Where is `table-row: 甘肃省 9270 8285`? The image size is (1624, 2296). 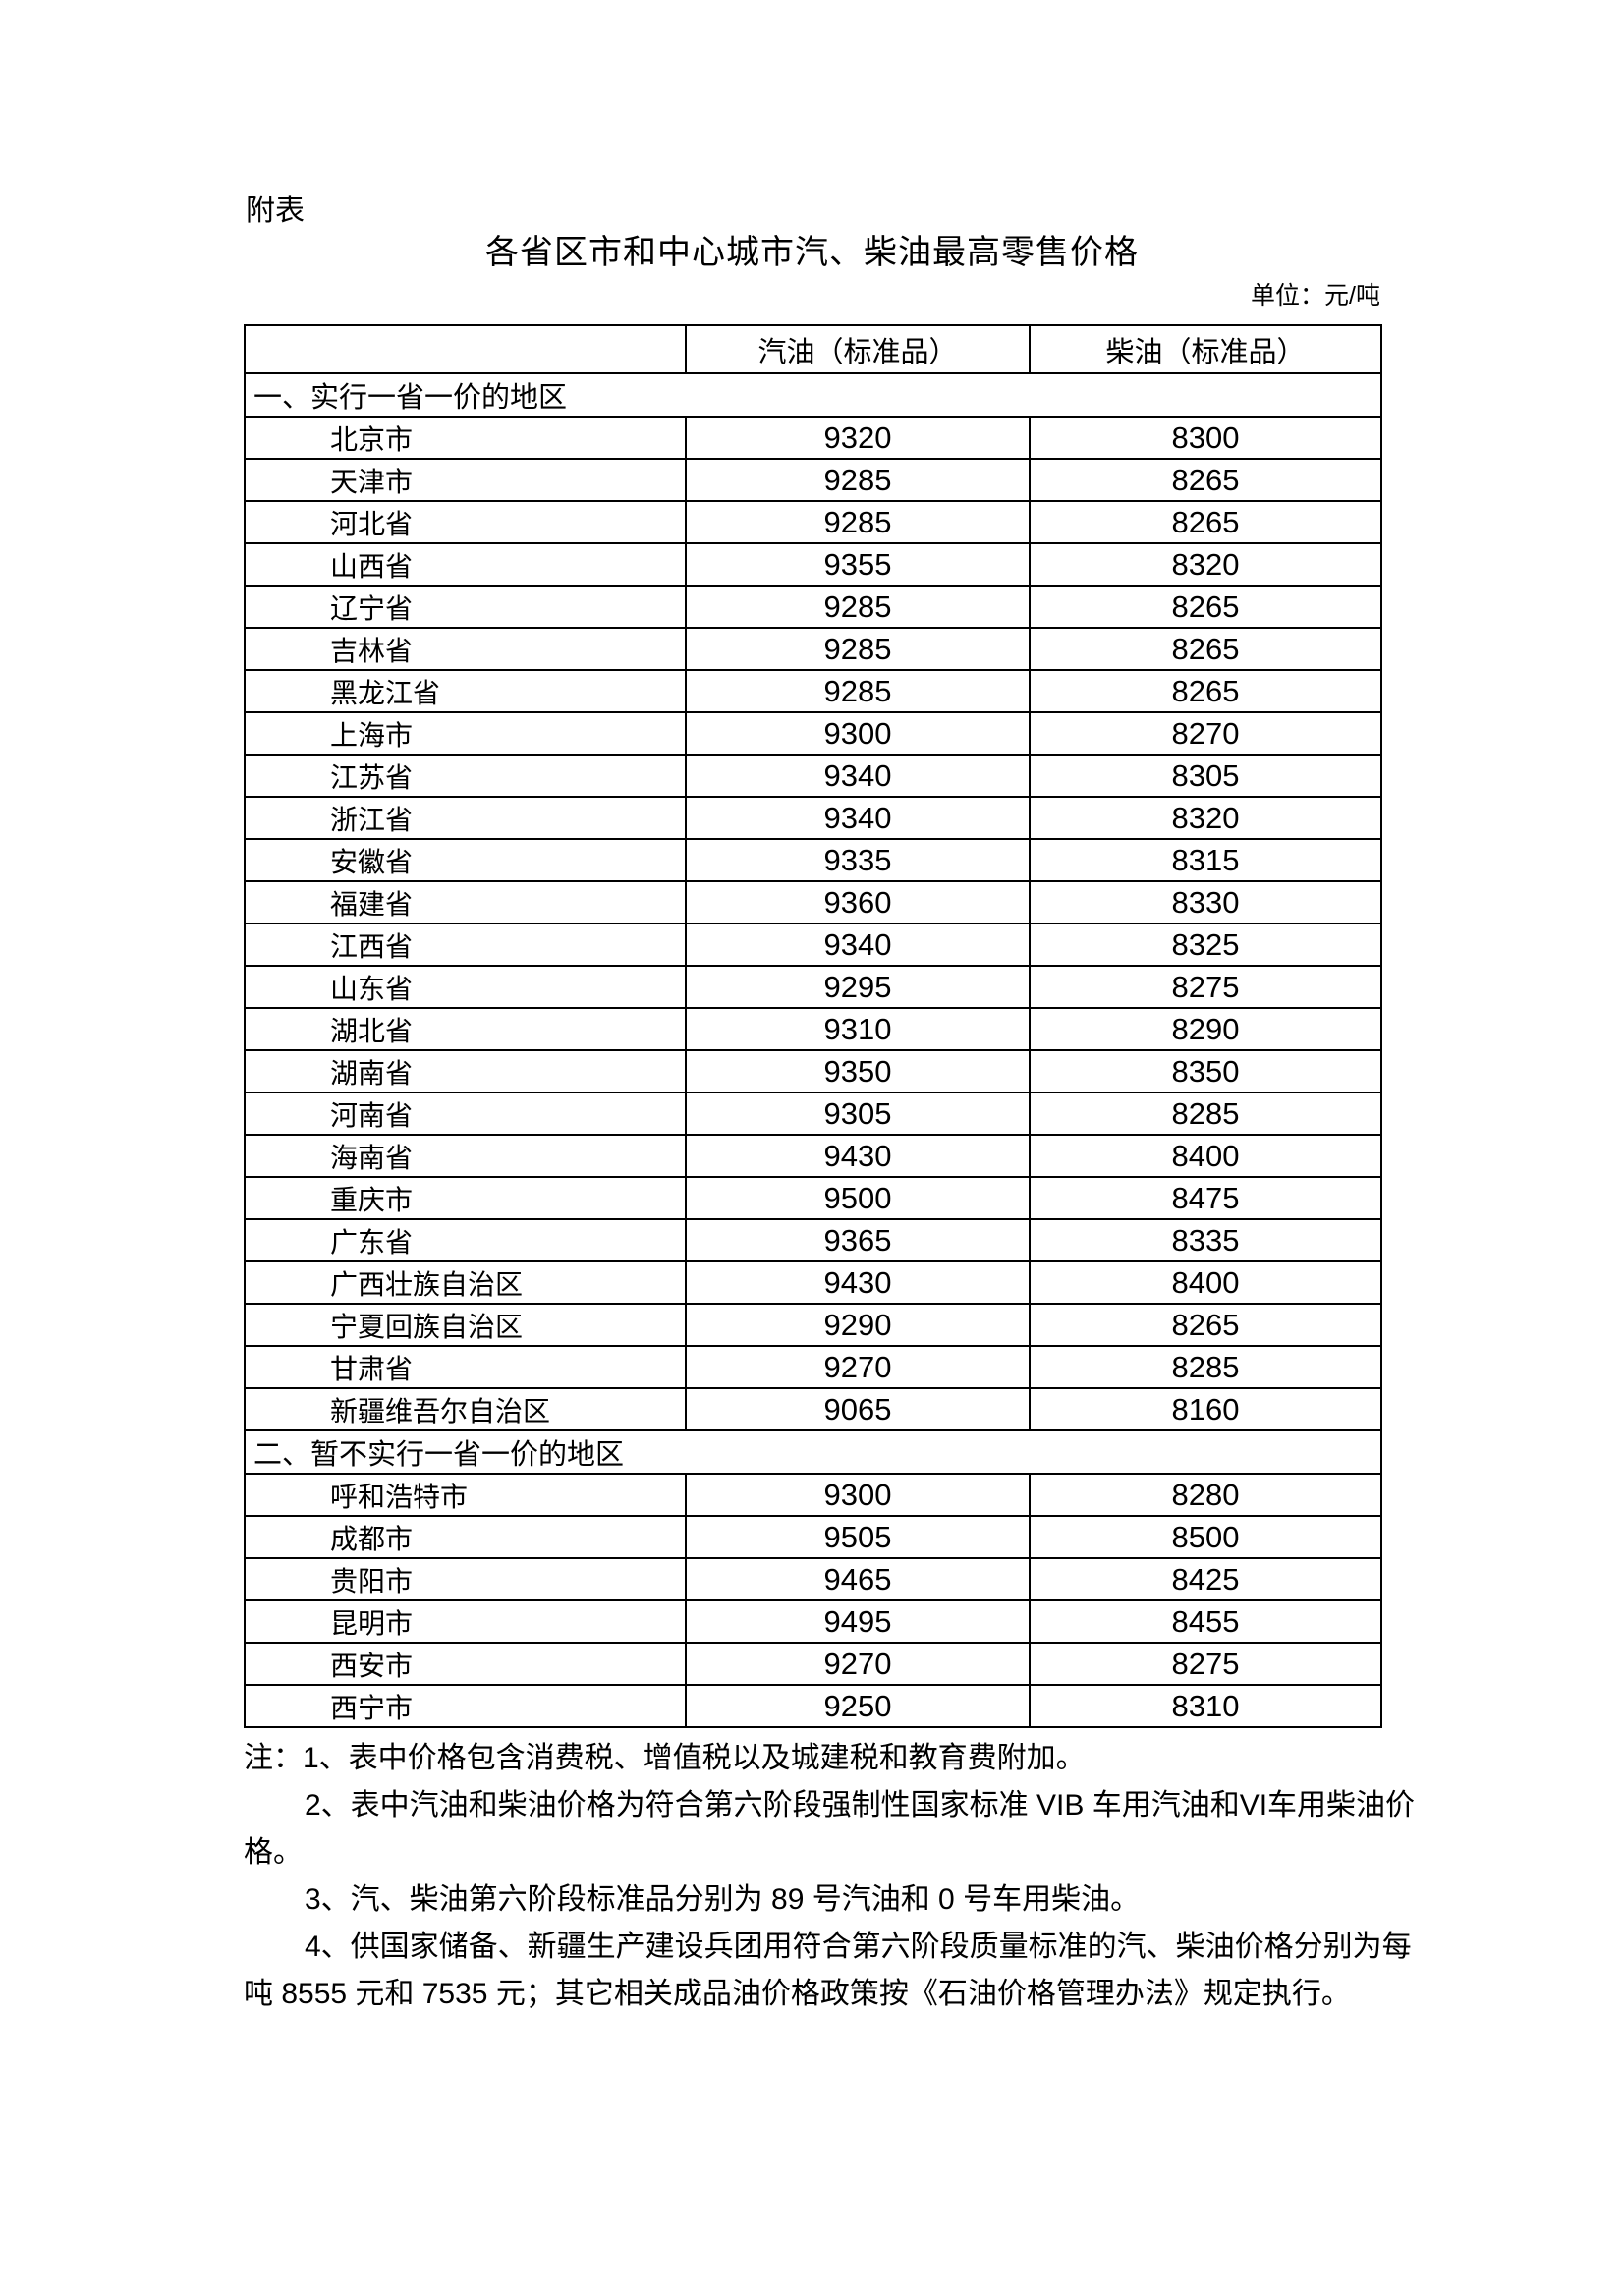 table-row: 甘肃省 9270 8285 is located at coordinates (813, 1367).